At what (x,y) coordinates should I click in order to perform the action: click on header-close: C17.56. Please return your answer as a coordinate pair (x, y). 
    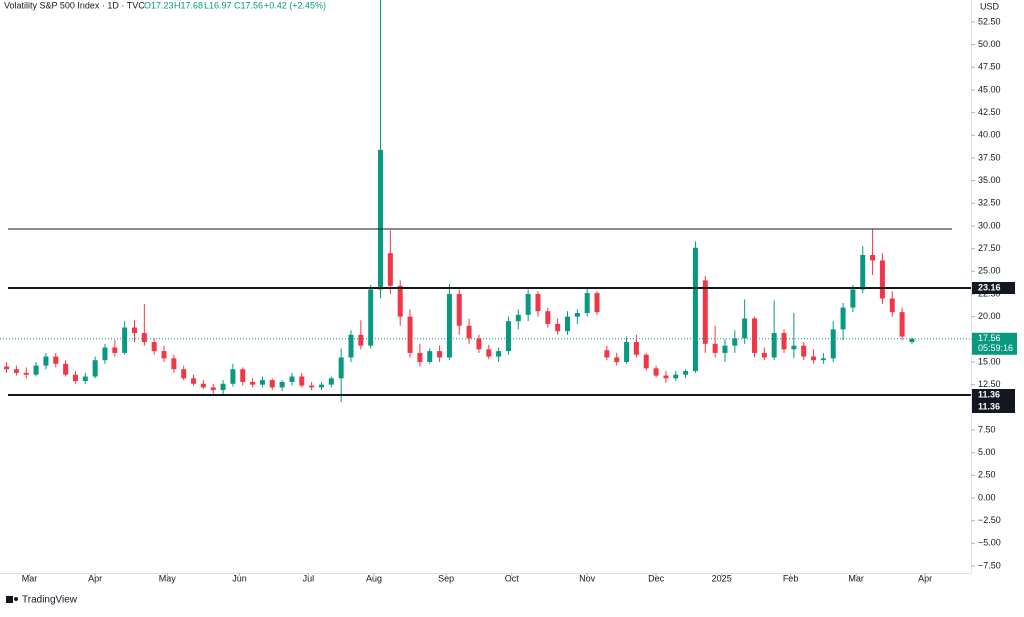
    Looking at the image, I should click on (248, 5).